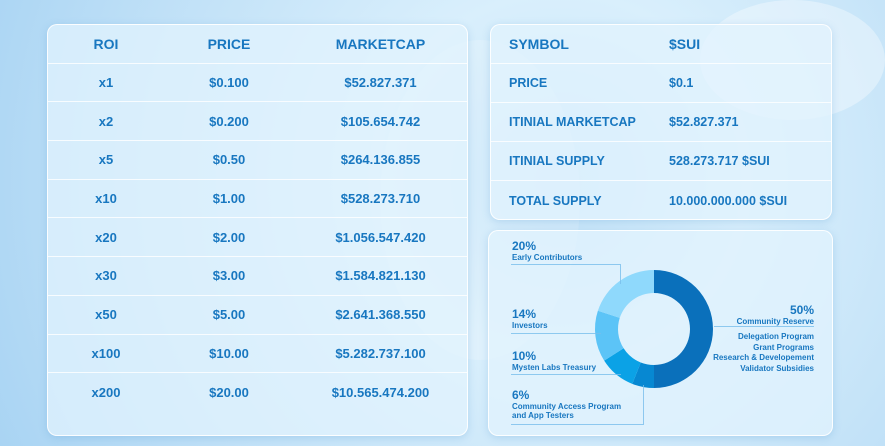 This screenshot has height=446, width=885. What do you see at coordinates (106, 121) in the screenshot?
I see `roi-cell: x2` at bounding box center [106, 121].